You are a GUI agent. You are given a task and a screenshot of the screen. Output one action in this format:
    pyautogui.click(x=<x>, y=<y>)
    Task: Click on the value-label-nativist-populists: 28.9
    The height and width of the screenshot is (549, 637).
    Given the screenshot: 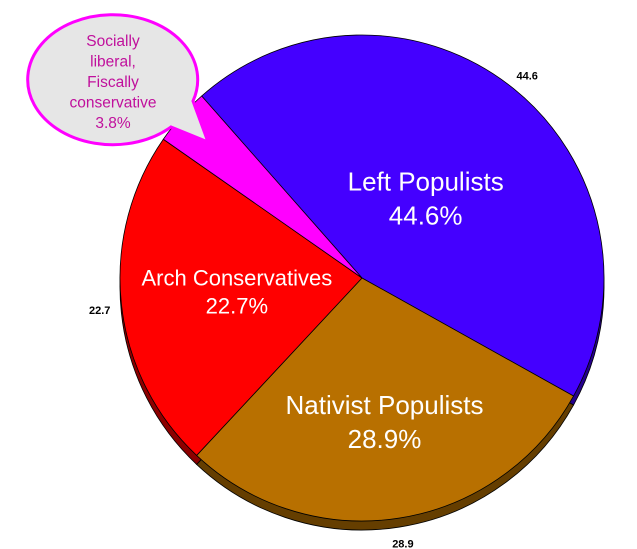 What is the action you would take?
    pyautogui.click(x=402, y=544)
    